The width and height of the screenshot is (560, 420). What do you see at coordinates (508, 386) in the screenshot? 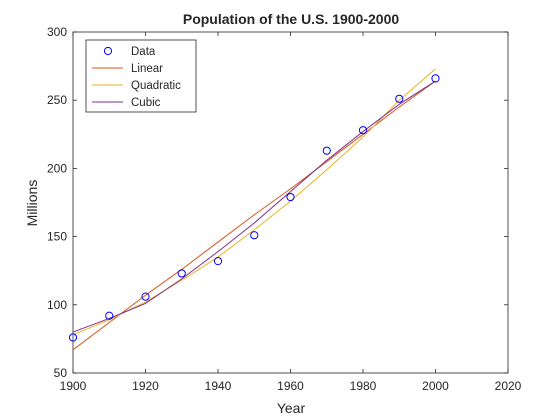
I see `x-tick-label: 2020` at bounding box center [508, 386].